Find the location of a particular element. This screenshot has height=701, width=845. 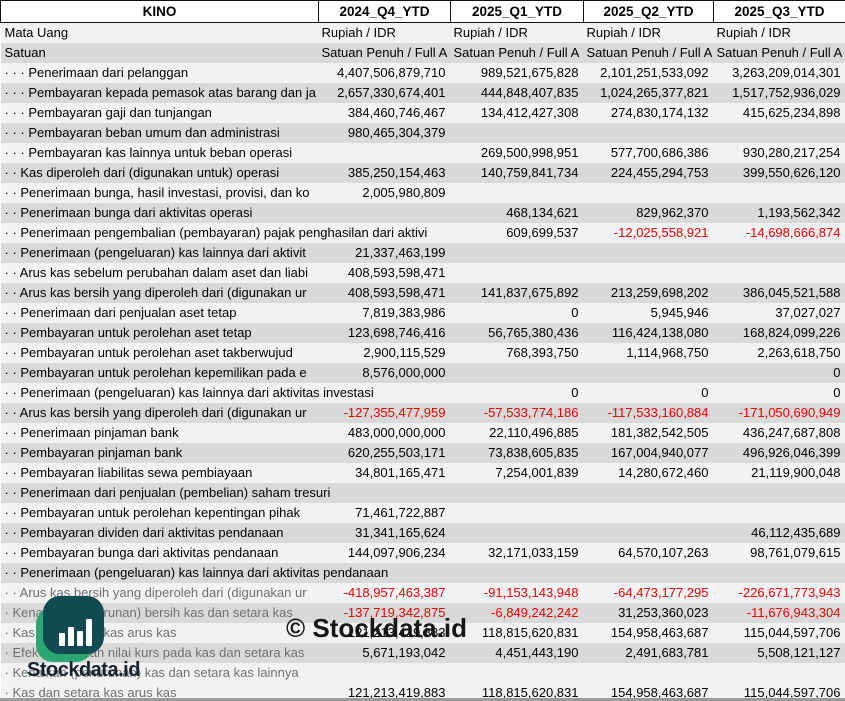

value-cell: 37,027,027 is located at coordinates (808, 312).